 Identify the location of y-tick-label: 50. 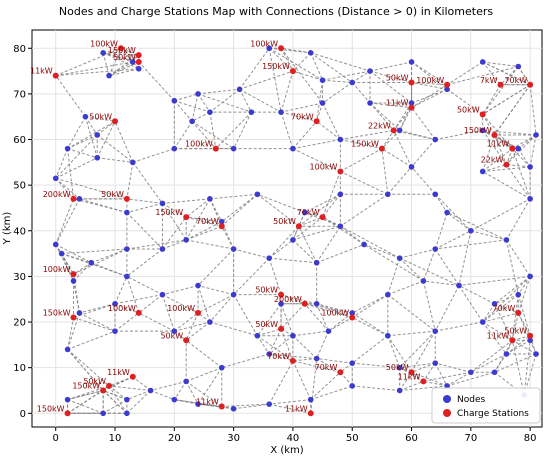
(19, 186).